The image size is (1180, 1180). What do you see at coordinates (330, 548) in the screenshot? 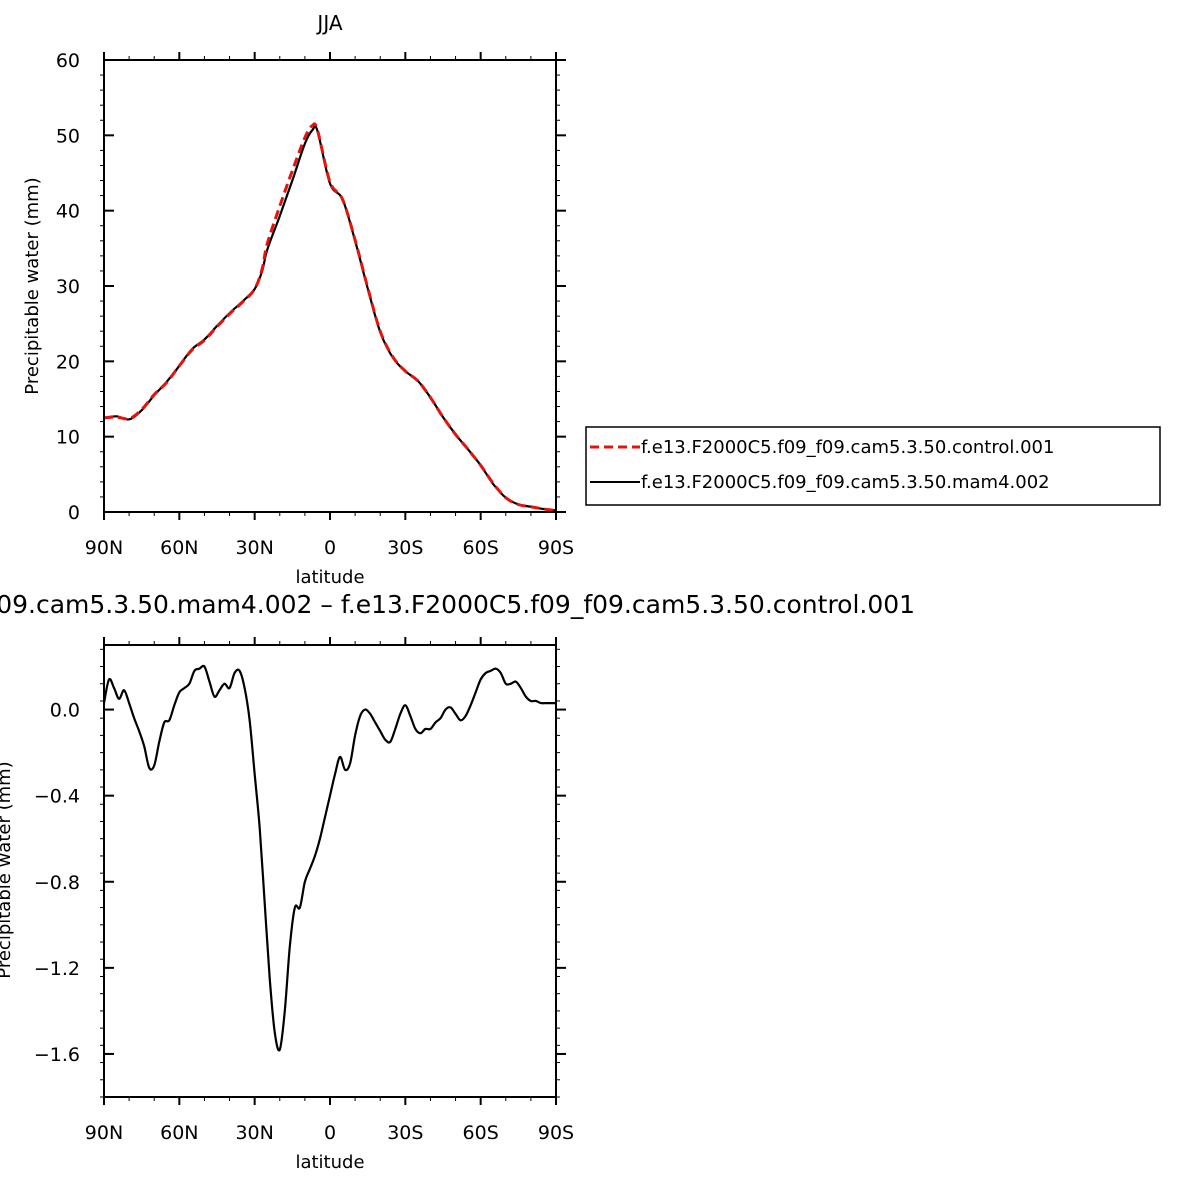
I see `top-x-tick-label: 0` at bounding box center [330, 548].